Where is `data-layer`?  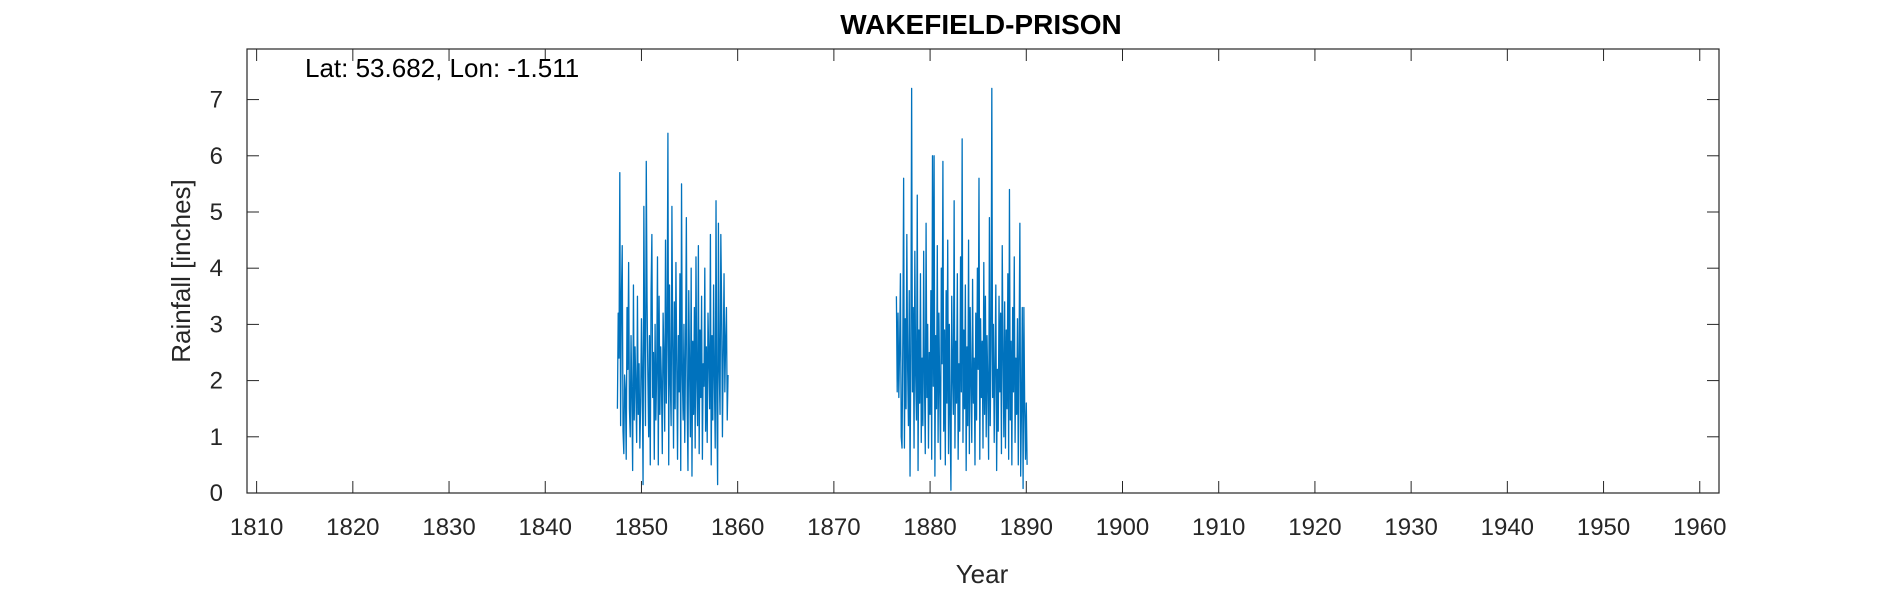
data-layer is located at coordinates (822, 289).